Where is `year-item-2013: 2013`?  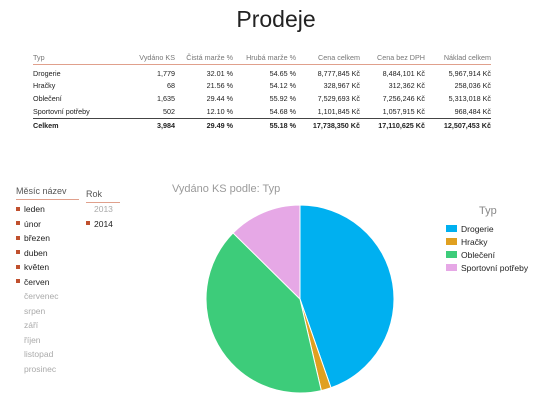 year-item-2013: 2013 is located at coordinates (99, 209).